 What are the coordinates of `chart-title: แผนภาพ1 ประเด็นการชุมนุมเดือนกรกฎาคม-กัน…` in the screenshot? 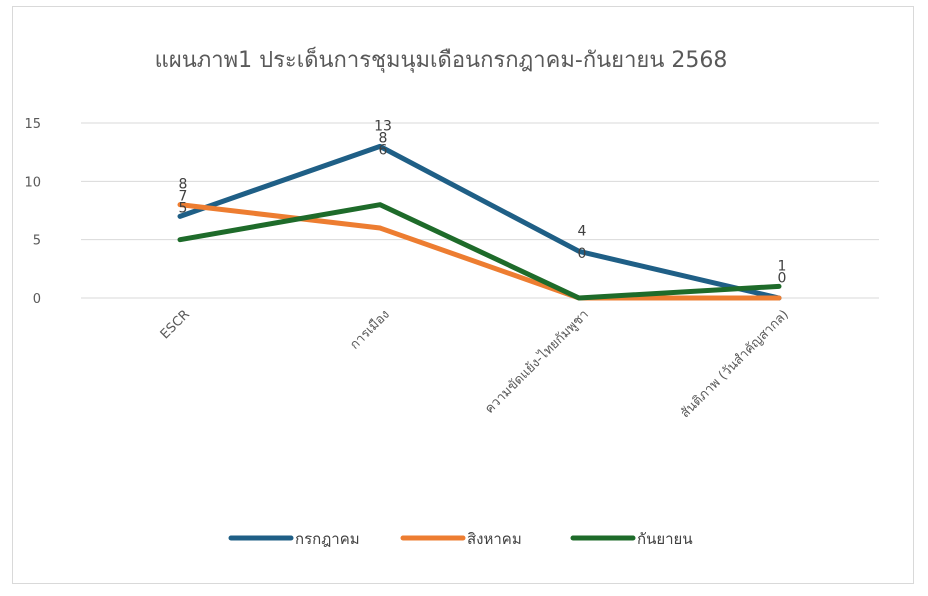 It's located at (441, 59).